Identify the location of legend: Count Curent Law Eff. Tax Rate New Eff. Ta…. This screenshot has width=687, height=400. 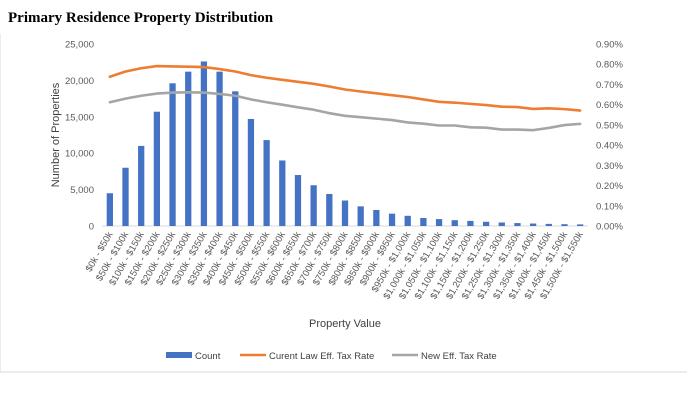
(331, 356).